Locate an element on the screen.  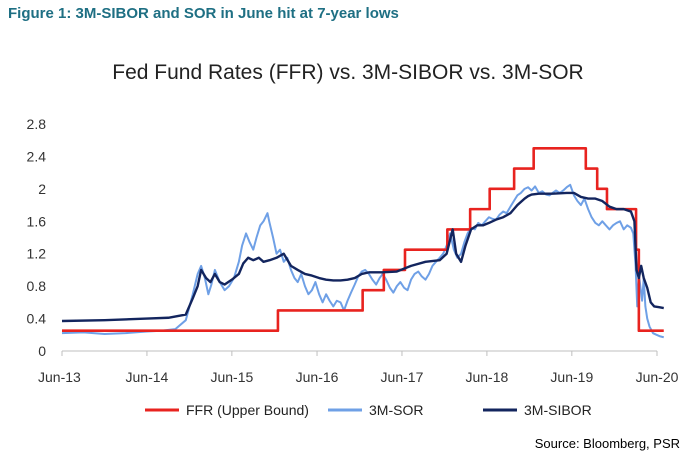
x-tick-label: Jun-20 is located at coordinates (657, 377).